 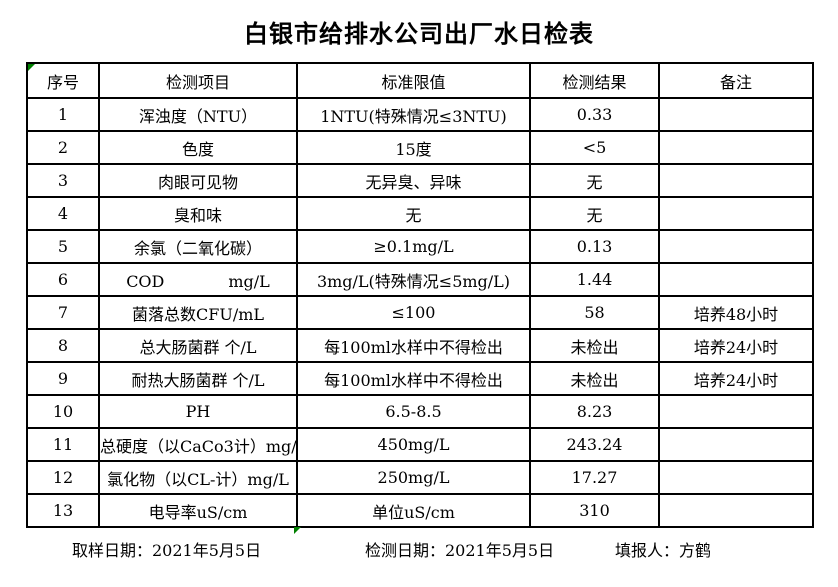 I want to click on cell-result: 310, so click(x=594, y=510).